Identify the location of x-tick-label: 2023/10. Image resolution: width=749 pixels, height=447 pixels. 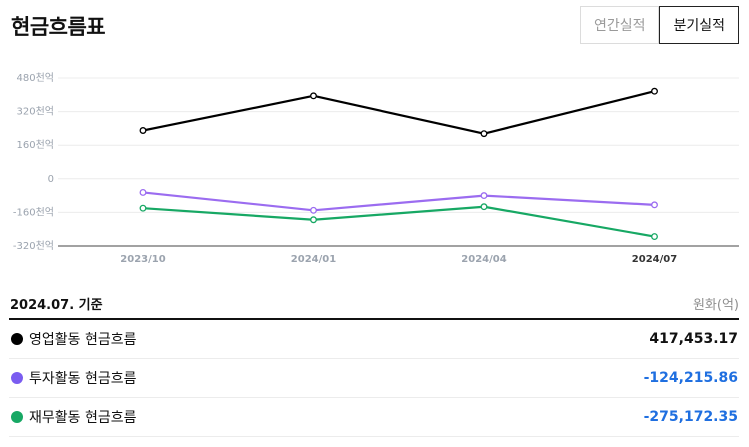
(142, 259).